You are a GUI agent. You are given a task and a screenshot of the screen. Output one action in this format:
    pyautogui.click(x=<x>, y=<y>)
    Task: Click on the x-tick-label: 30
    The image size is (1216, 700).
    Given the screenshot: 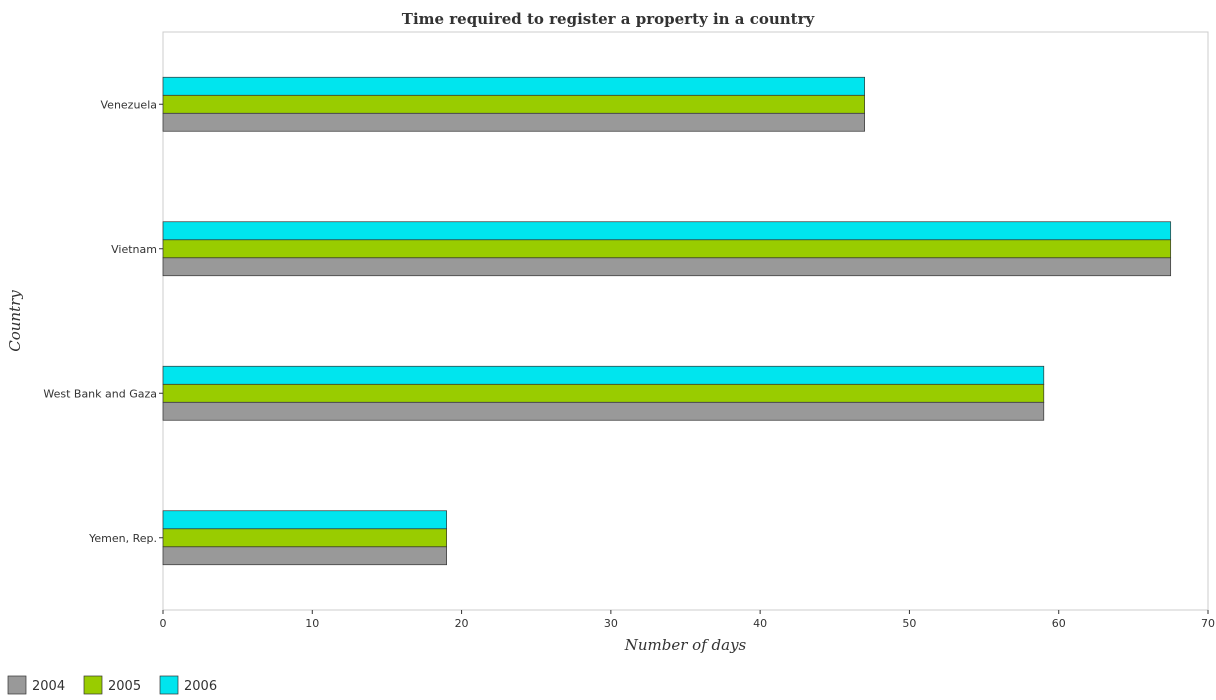 What is the action you would take?
    pyautogui.click(x=611, y=623)
    